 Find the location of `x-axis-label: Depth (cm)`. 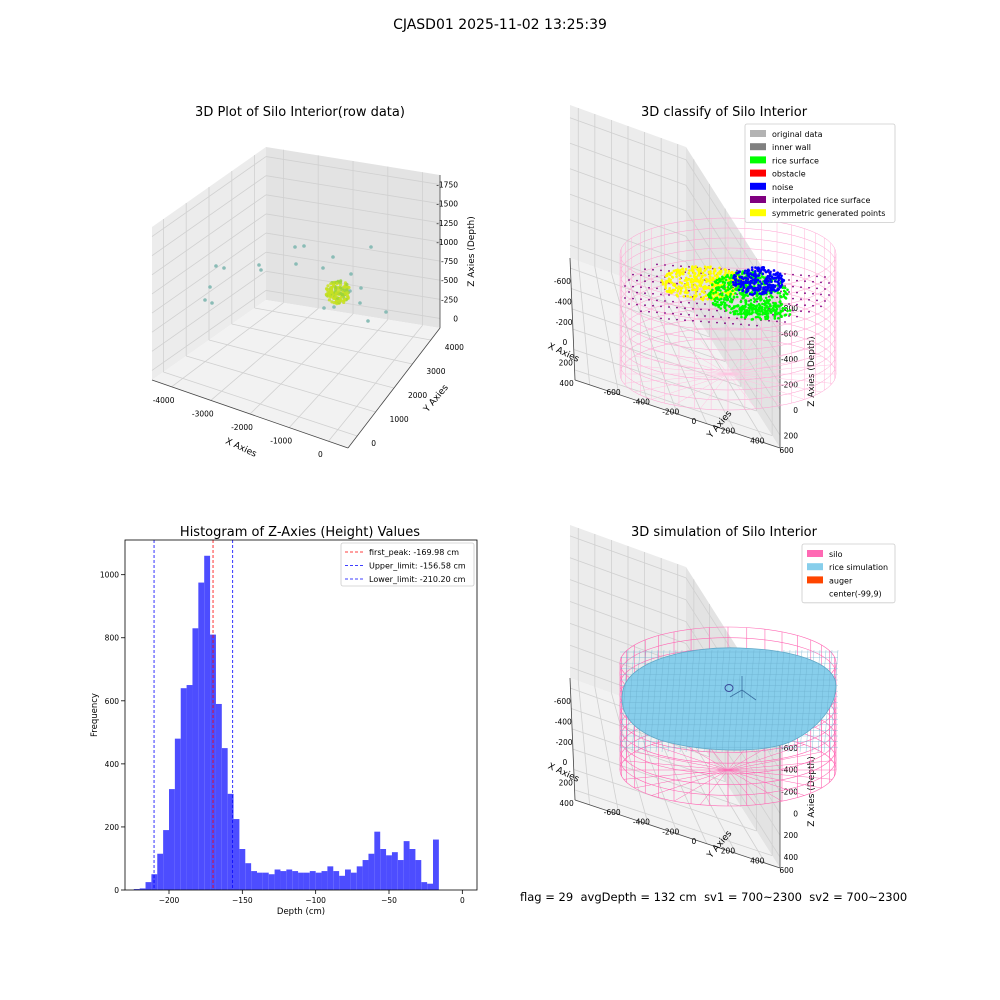

x-axis-label: Depth (cm) is located at coordinates (301, 912).